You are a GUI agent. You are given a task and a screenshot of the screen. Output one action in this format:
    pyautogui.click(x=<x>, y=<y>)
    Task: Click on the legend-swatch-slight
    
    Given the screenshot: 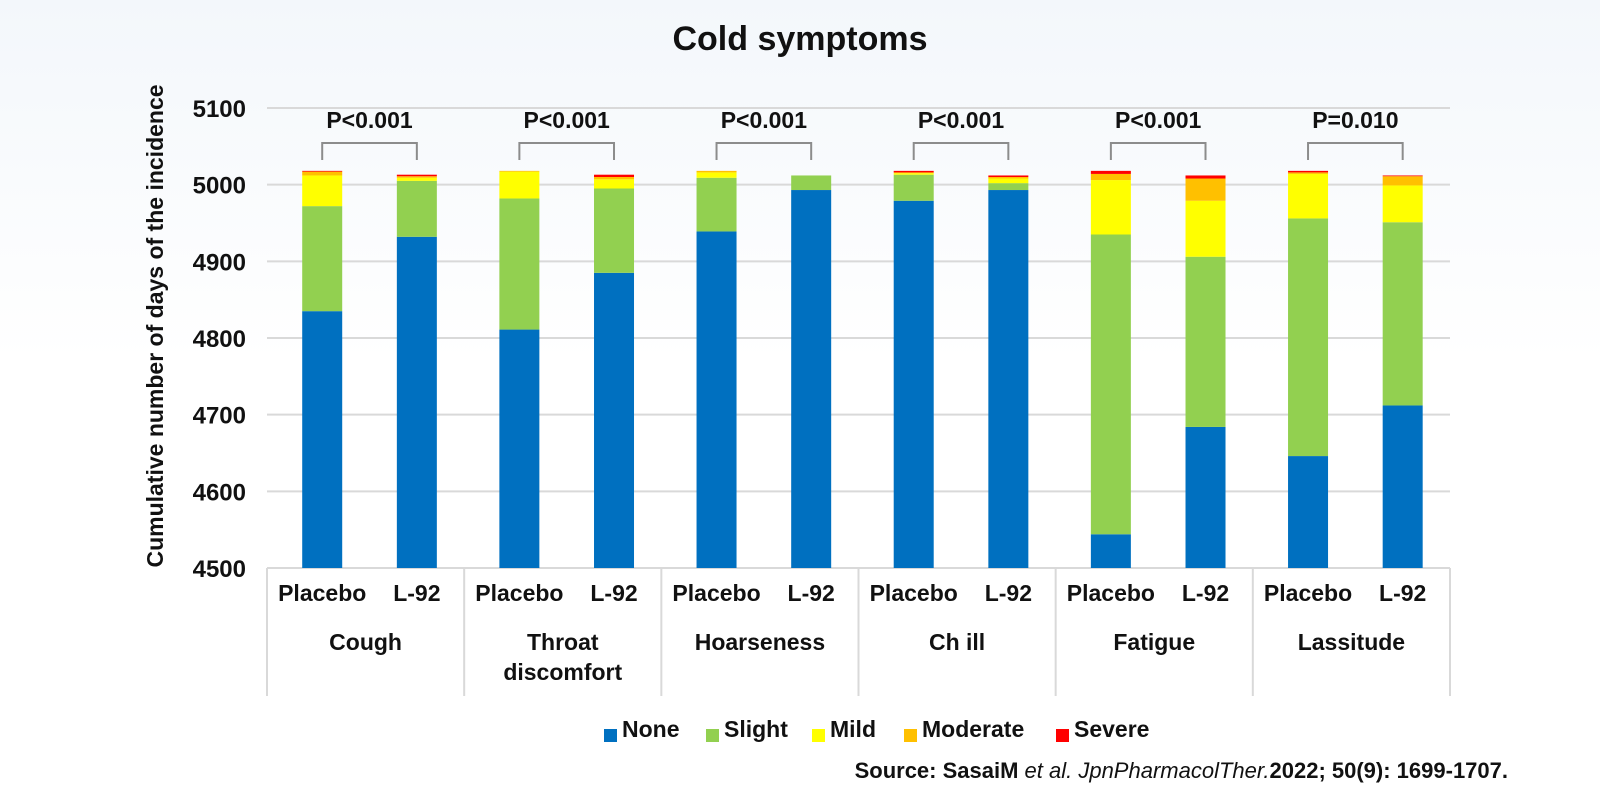 What is the action you would take?
    pyautogui.click(x=712, y=735)
    